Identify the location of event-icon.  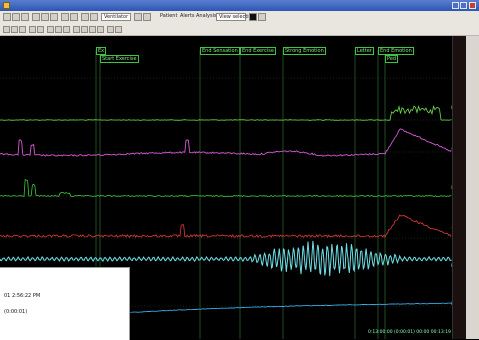
(50, 29).